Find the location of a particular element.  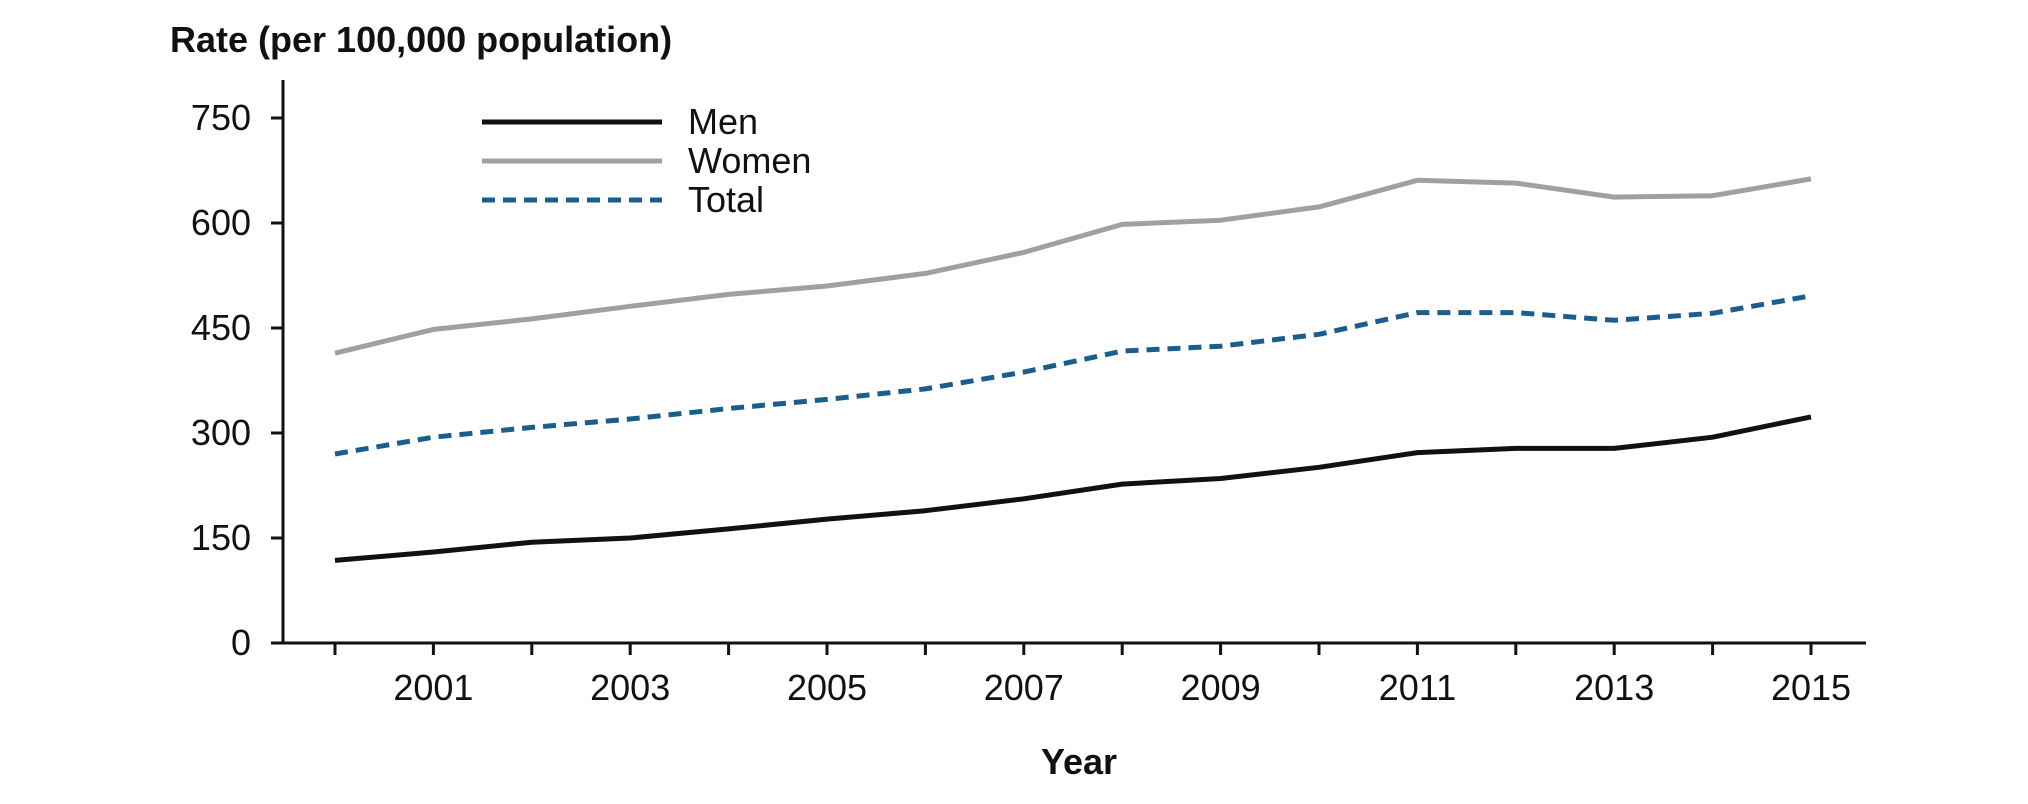

x-tick-label: 2003 is located at coordinates (630, 687).